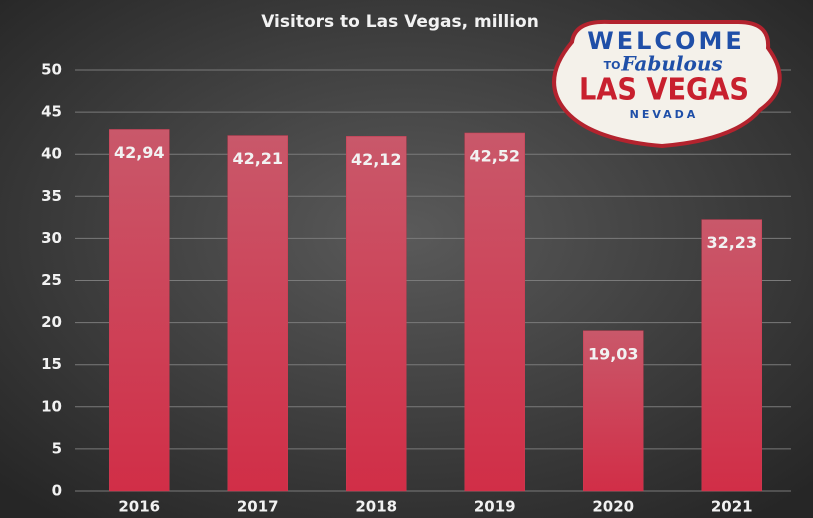 The width and height of the screenshot is (813, 518). Describe the element at coordinates (51, 364) in the screenshot. I see `y-tick-label: 15` at that location.